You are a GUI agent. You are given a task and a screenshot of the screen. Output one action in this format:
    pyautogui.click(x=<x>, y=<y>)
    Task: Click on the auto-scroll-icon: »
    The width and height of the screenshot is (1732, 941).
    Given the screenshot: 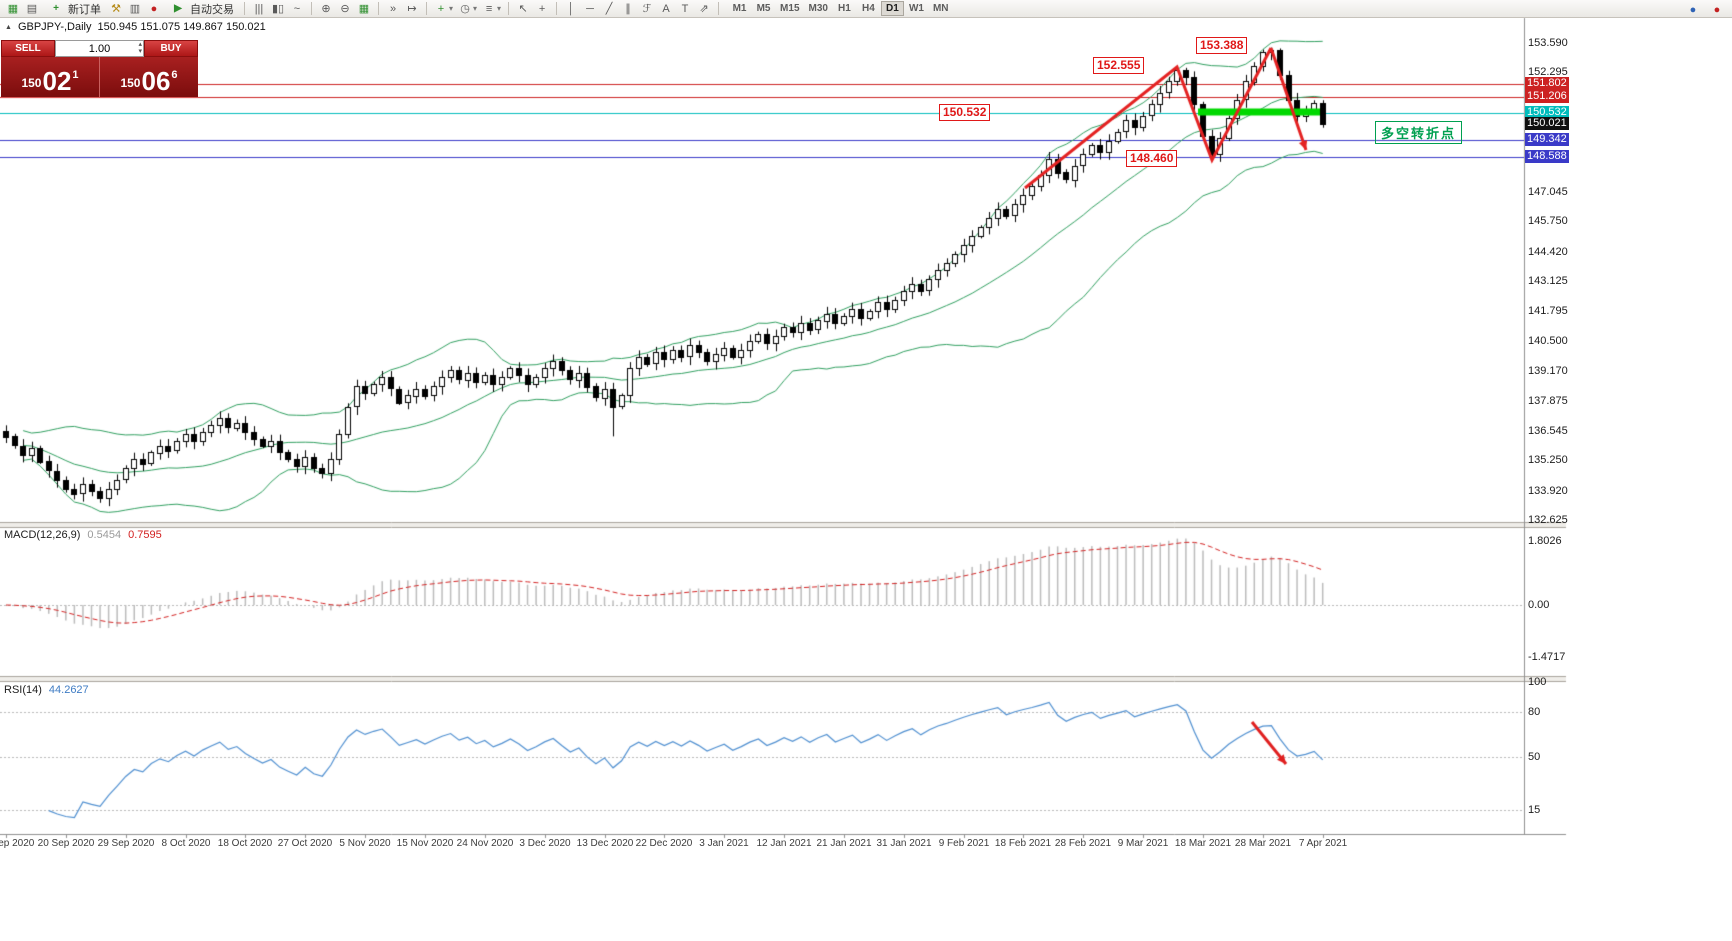 What is the action you would take?
    pyautogui.click(x=393, y=8)
    